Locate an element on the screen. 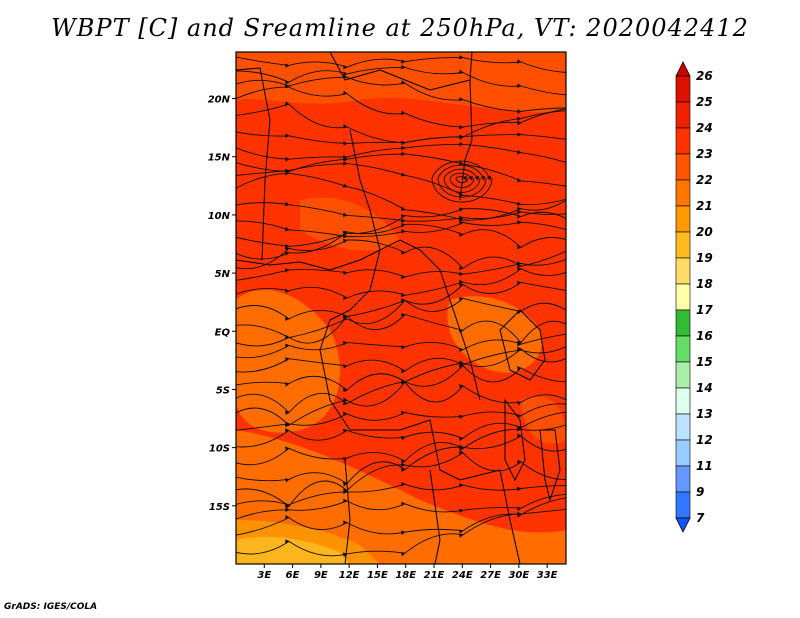  lon-tick-label: 3E is located at coordinates (264, 575).